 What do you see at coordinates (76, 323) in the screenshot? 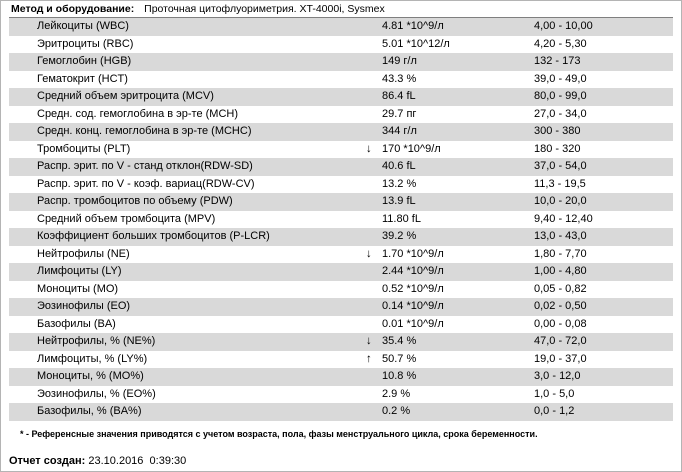
I see `param-name: Базофилы (BA)` at bounding box center [76, 323].